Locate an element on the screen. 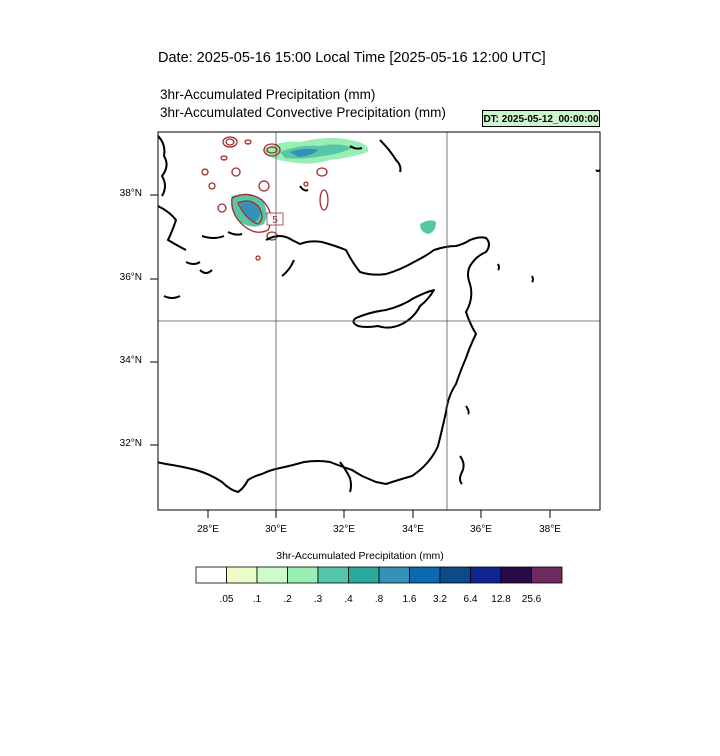 The image size is (720, 756). lat-label-38: 38°N is located at coordinates (130, 193).